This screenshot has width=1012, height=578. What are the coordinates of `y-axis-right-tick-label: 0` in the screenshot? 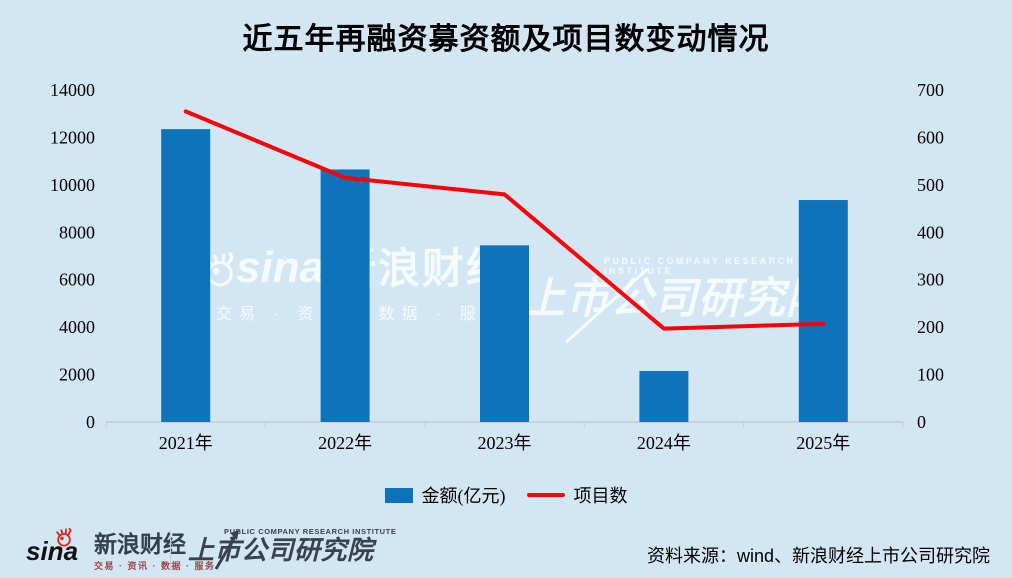 It's located at (921, 422).